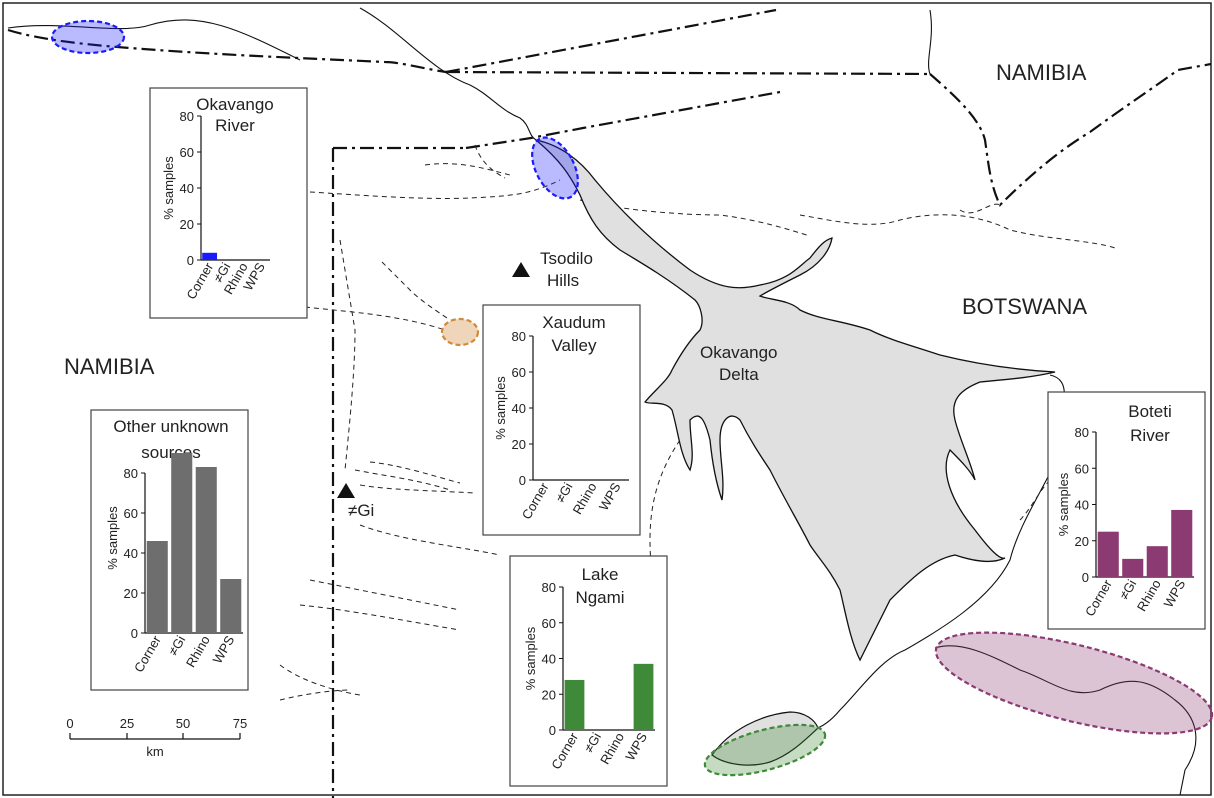 This screenshot has width=1214, height=798. Describe the element at coordinates (563, 280) in the screenshot. I see `label-tsodilo-2: Hills` at that location.